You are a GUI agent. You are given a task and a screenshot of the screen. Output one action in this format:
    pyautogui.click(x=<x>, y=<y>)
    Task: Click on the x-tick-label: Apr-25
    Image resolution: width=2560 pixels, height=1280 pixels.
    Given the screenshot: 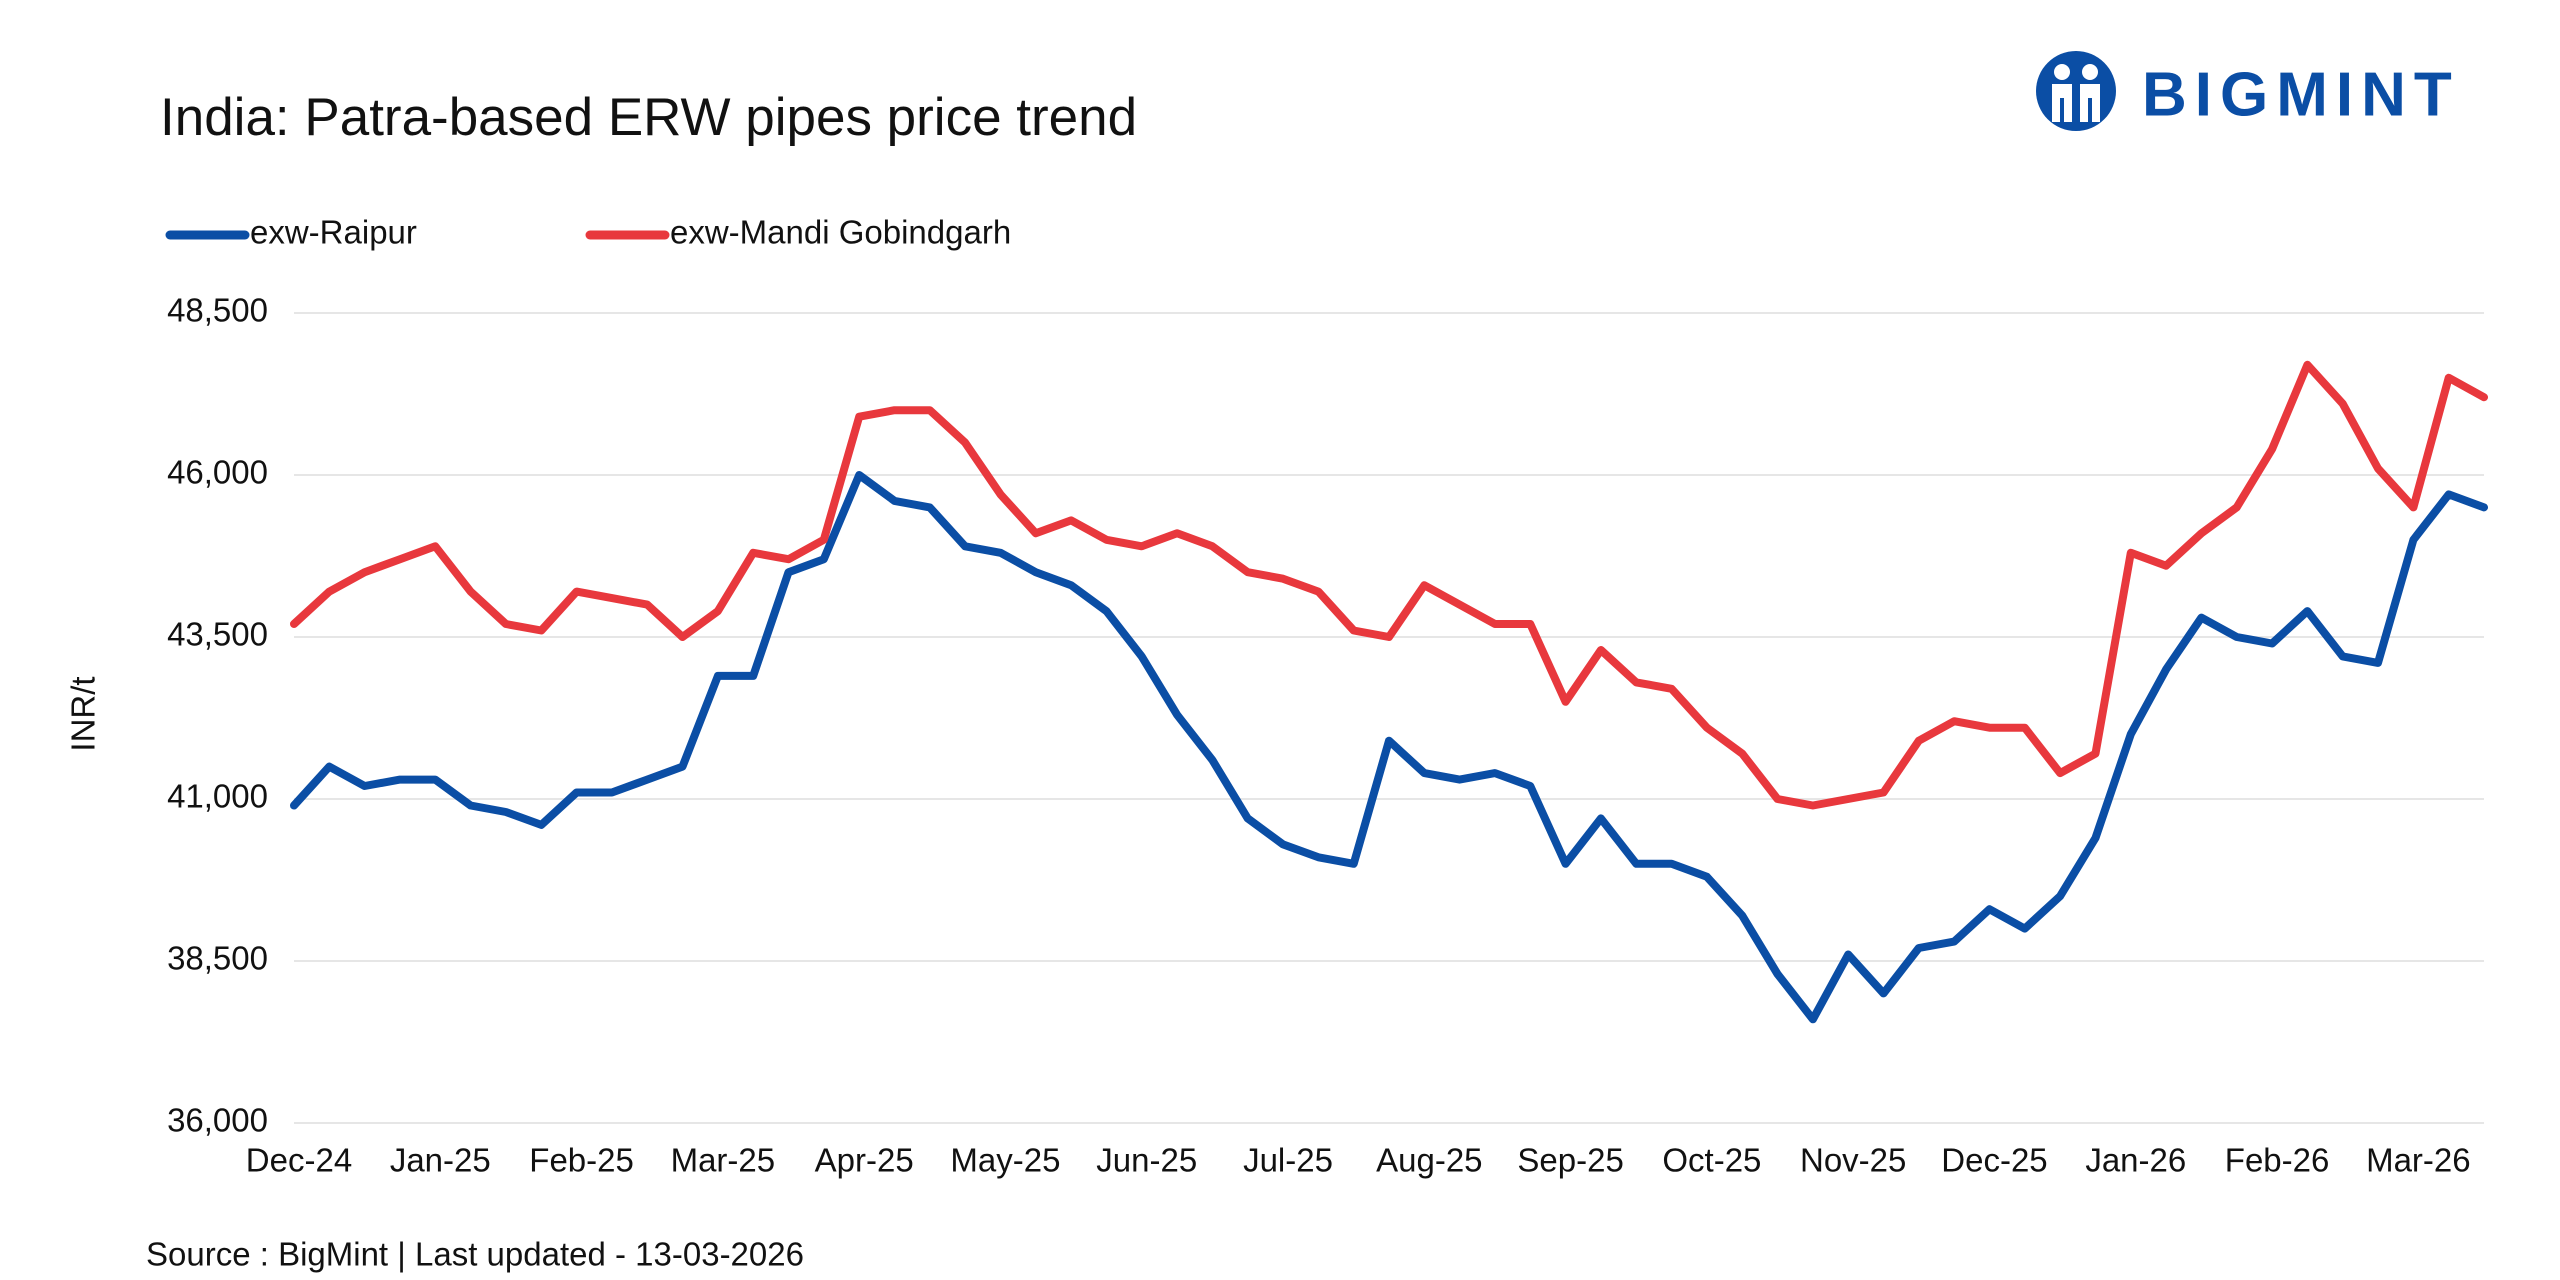 What is the action you would take?
    pyautogui.click(x=864, y=1160)
    